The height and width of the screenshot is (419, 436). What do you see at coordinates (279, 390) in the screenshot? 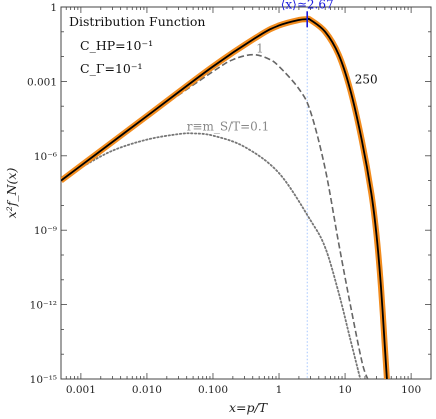
I see `x-tick-label: 1` at bounding box center [279, 390].